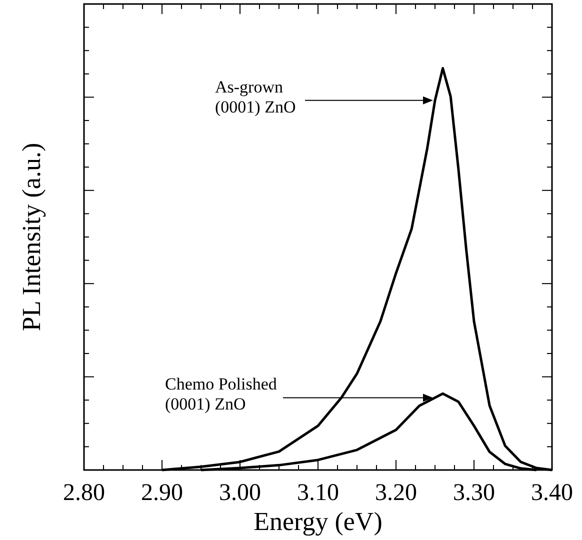  I want to click on x-tick-label: 3.40, so click(552, 493).